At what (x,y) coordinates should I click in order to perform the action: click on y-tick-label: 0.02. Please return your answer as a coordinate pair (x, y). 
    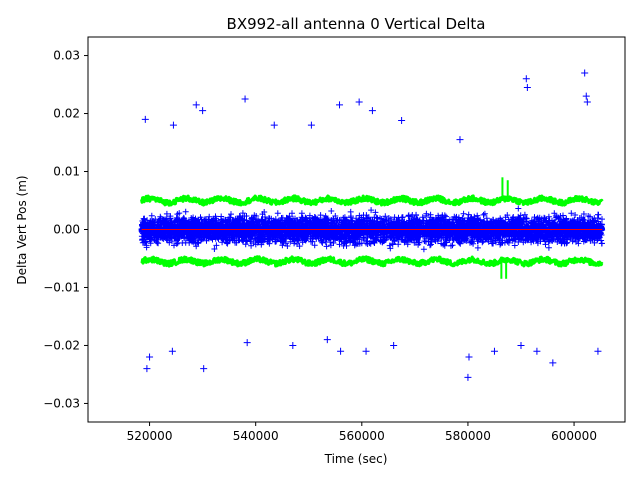
    Looking at the image, I should click on (66, 114).